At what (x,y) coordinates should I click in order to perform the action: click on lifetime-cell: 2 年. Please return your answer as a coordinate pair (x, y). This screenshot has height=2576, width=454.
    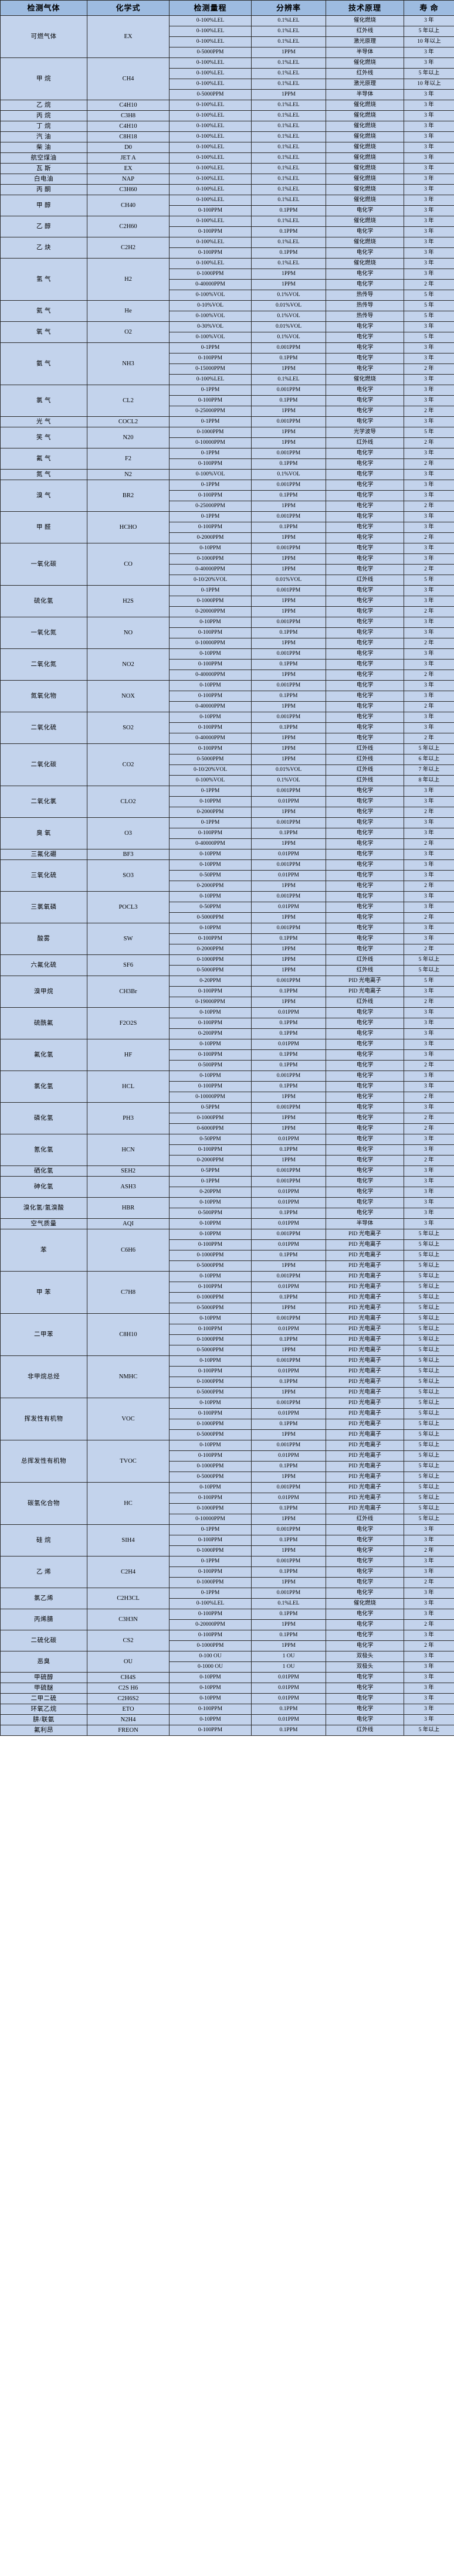
    Looking at the image, I should click on (429, 739).